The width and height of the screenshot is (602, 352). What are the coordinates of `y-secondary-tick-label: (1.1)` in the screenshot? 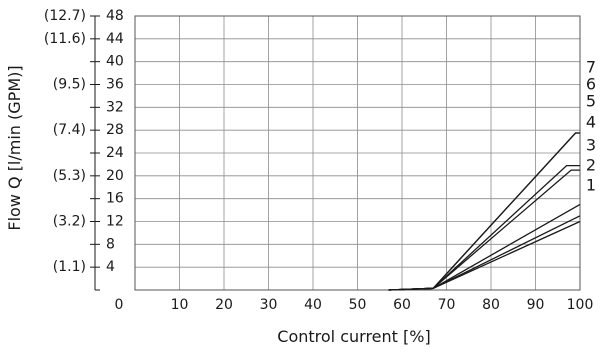 It's located at (69, 267).